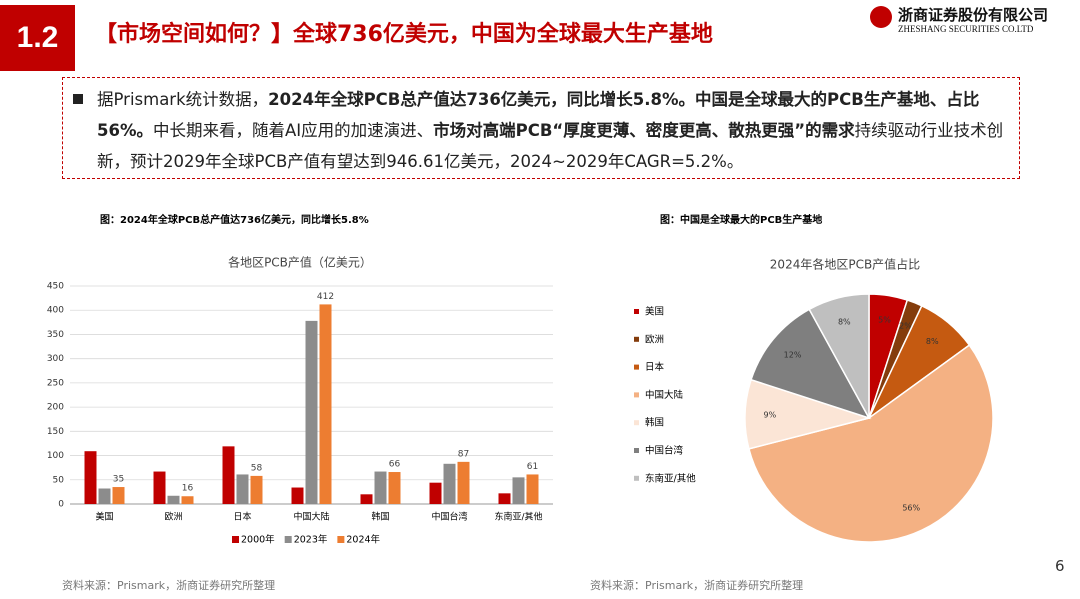 The image size is (1080, 599). What do you see at coordinates (55, 311) in the screenshot?
I see `y-tick-label: 400` at bounding box center [55, 311].